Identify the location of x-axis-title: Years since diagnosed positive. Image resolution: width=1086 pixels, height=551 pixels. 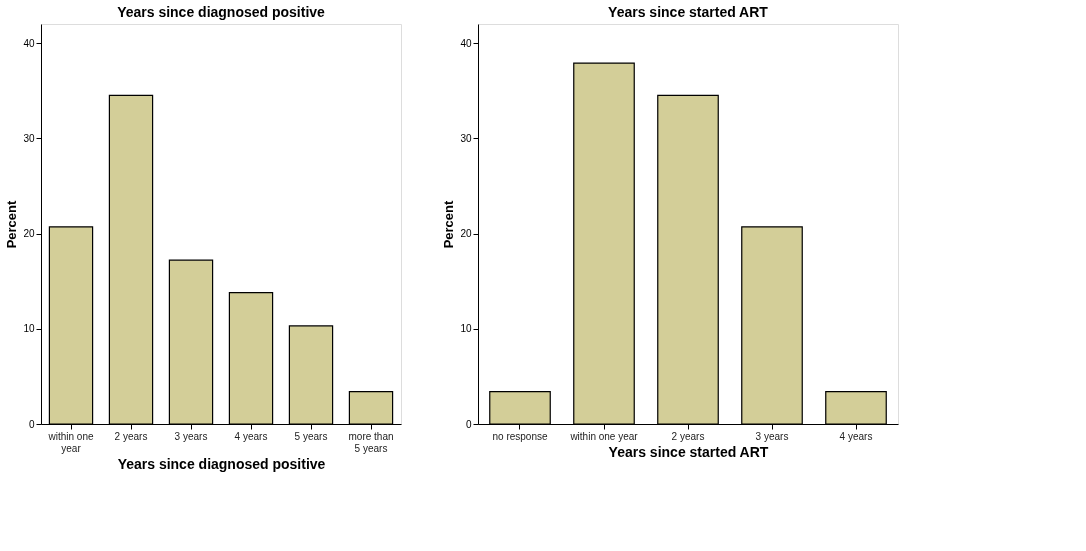
(221, 463).